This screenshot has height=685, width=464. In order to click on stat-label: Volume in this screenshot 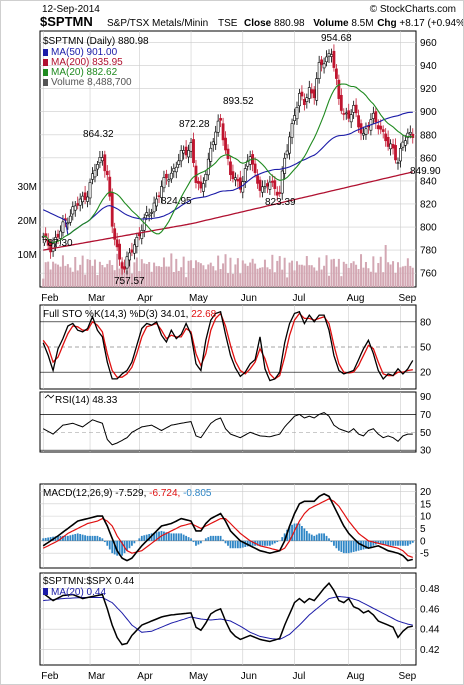, I will do `click(332, 23)`.